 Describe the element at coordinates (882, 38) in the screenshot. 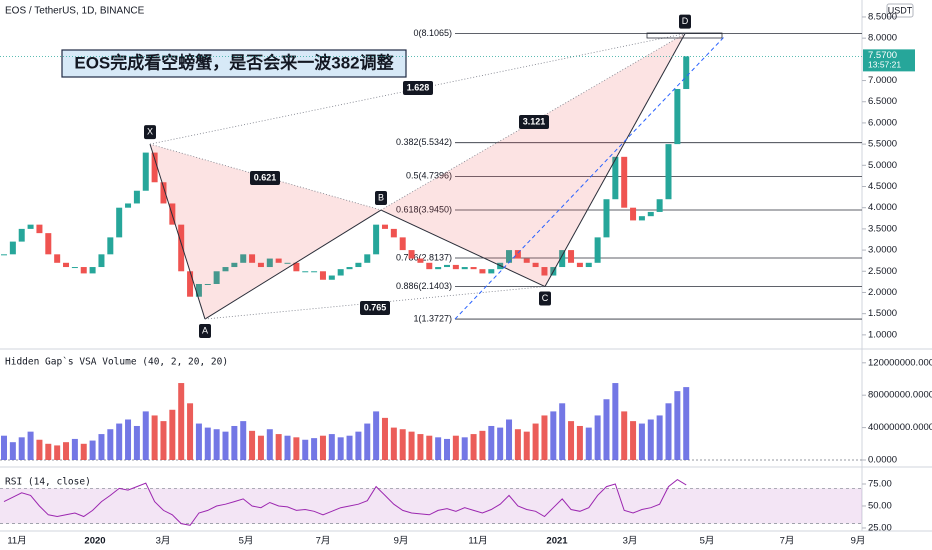

I see `y-tick-label: 8.0000` at that location.